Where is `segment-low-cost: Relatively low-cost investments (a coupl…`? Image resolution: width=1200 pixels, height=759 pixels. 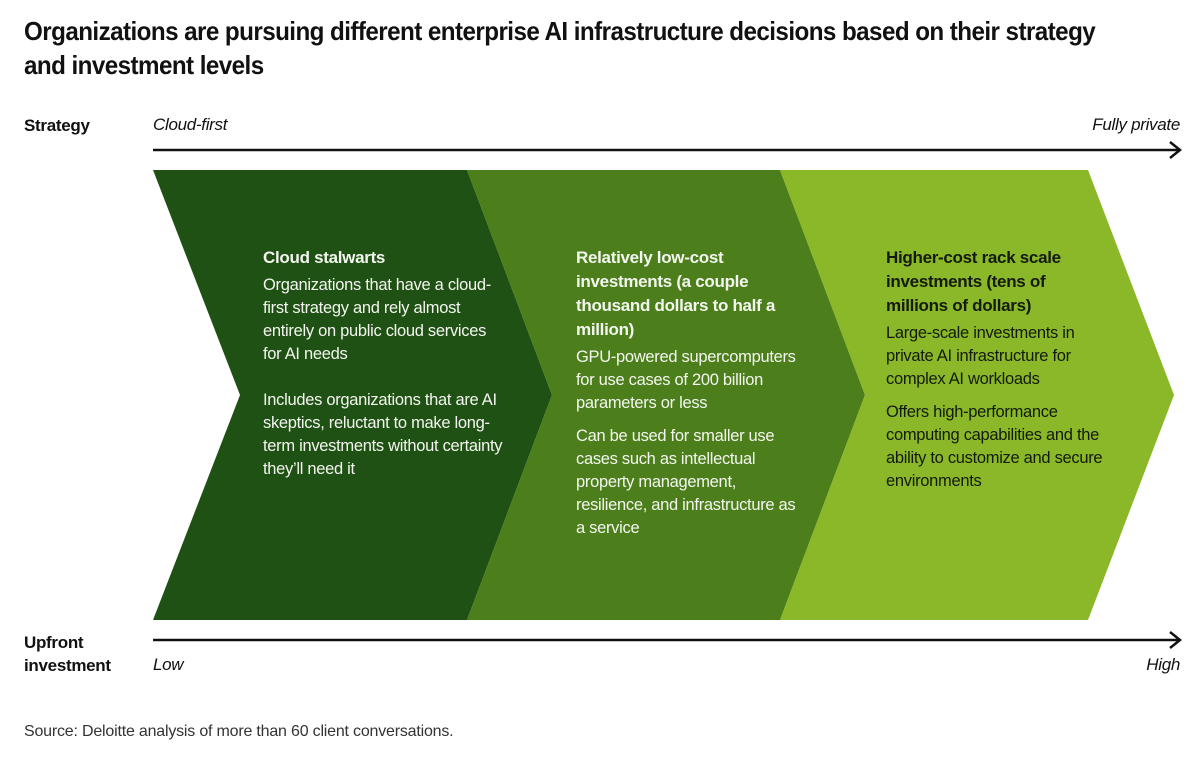 segment-low-cost: Relatively low-cost investments (a coupl… is located at coordinates (691, 398).